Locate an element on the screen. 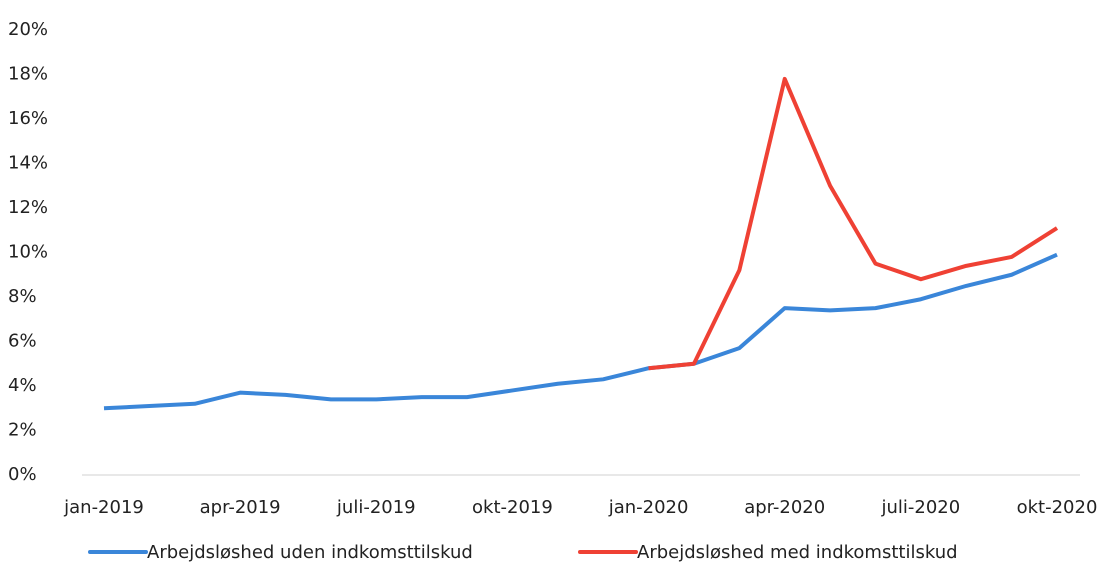 The width and height of the screenshot is (1107, 576). x-tick-label: apr-2019 is located at coordinates (240, 507).